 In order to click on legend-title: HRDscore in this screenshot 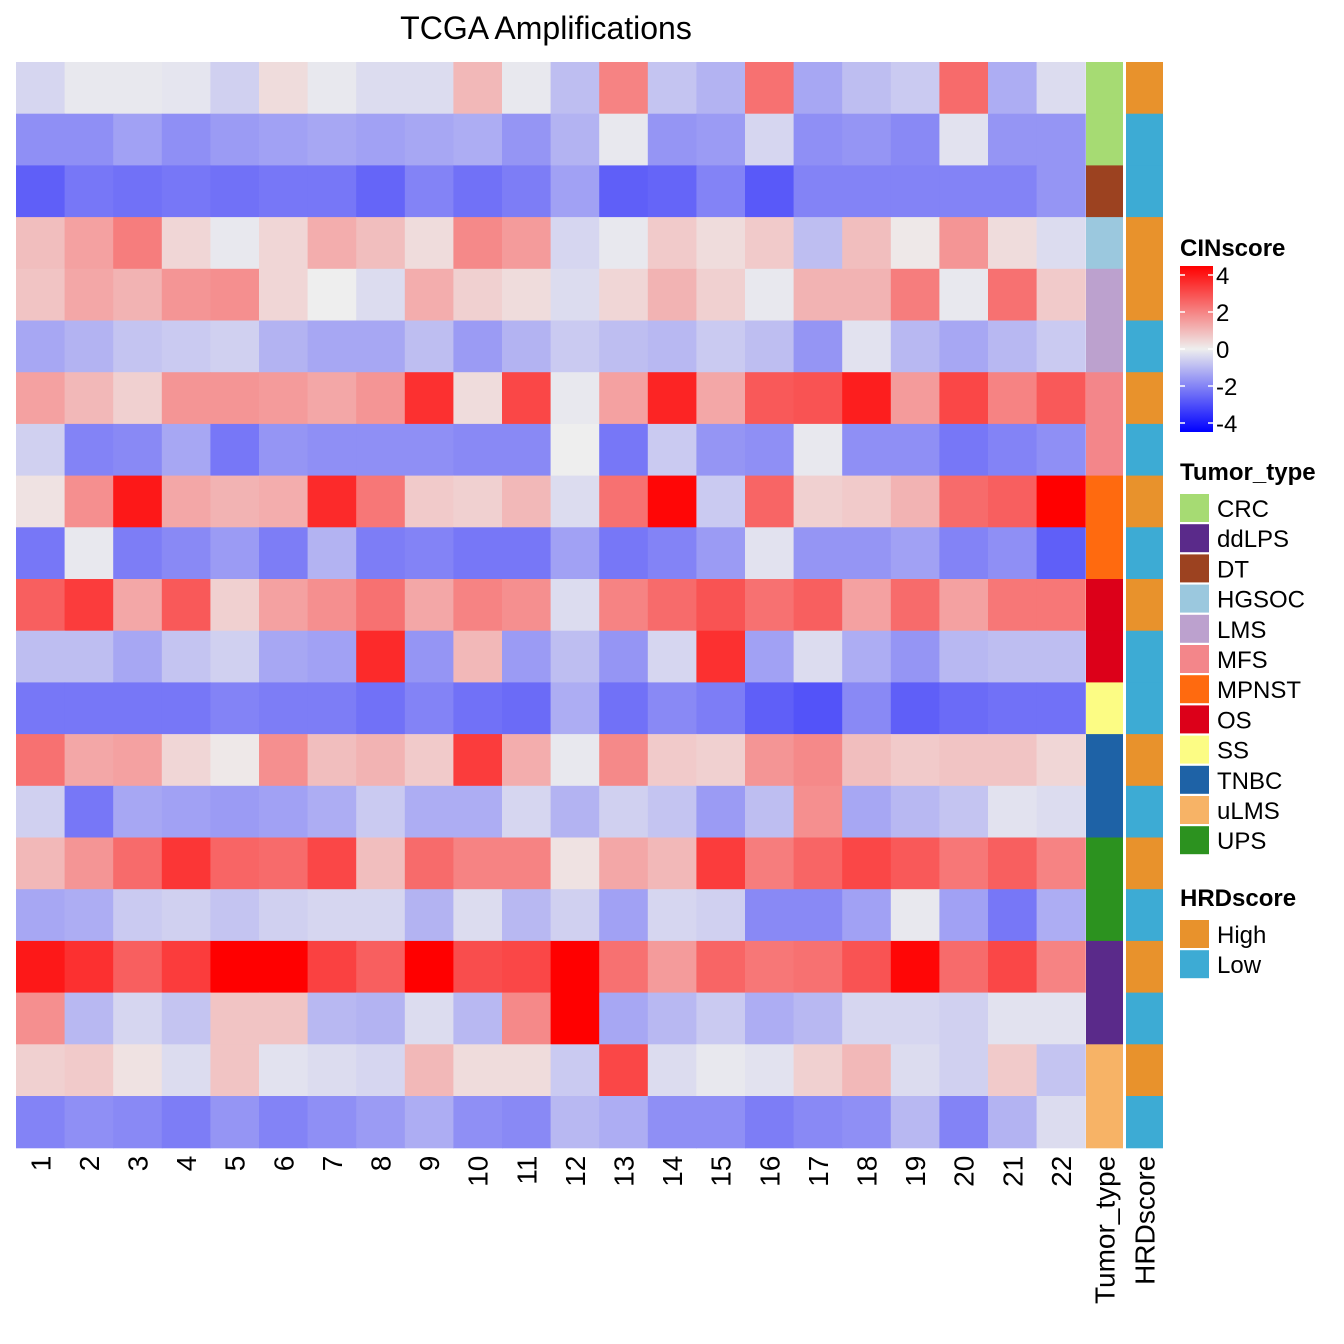, I will do `click(1238, 898)`.